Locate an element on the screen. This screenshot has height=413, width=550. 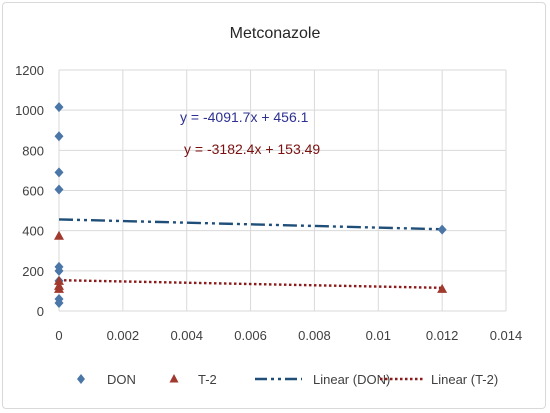
trendlines is located at coordinates (250, 254).